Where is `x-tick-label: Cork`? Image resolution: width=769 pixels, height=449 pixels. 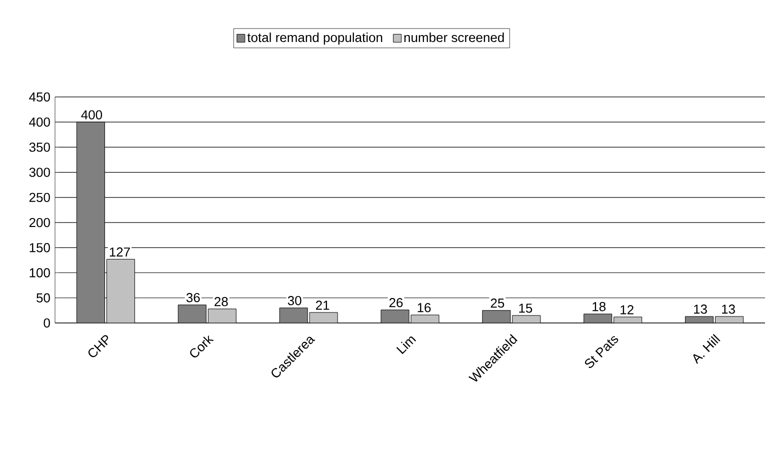
x-tick-label: Cork is located at coordinates (202, 346).